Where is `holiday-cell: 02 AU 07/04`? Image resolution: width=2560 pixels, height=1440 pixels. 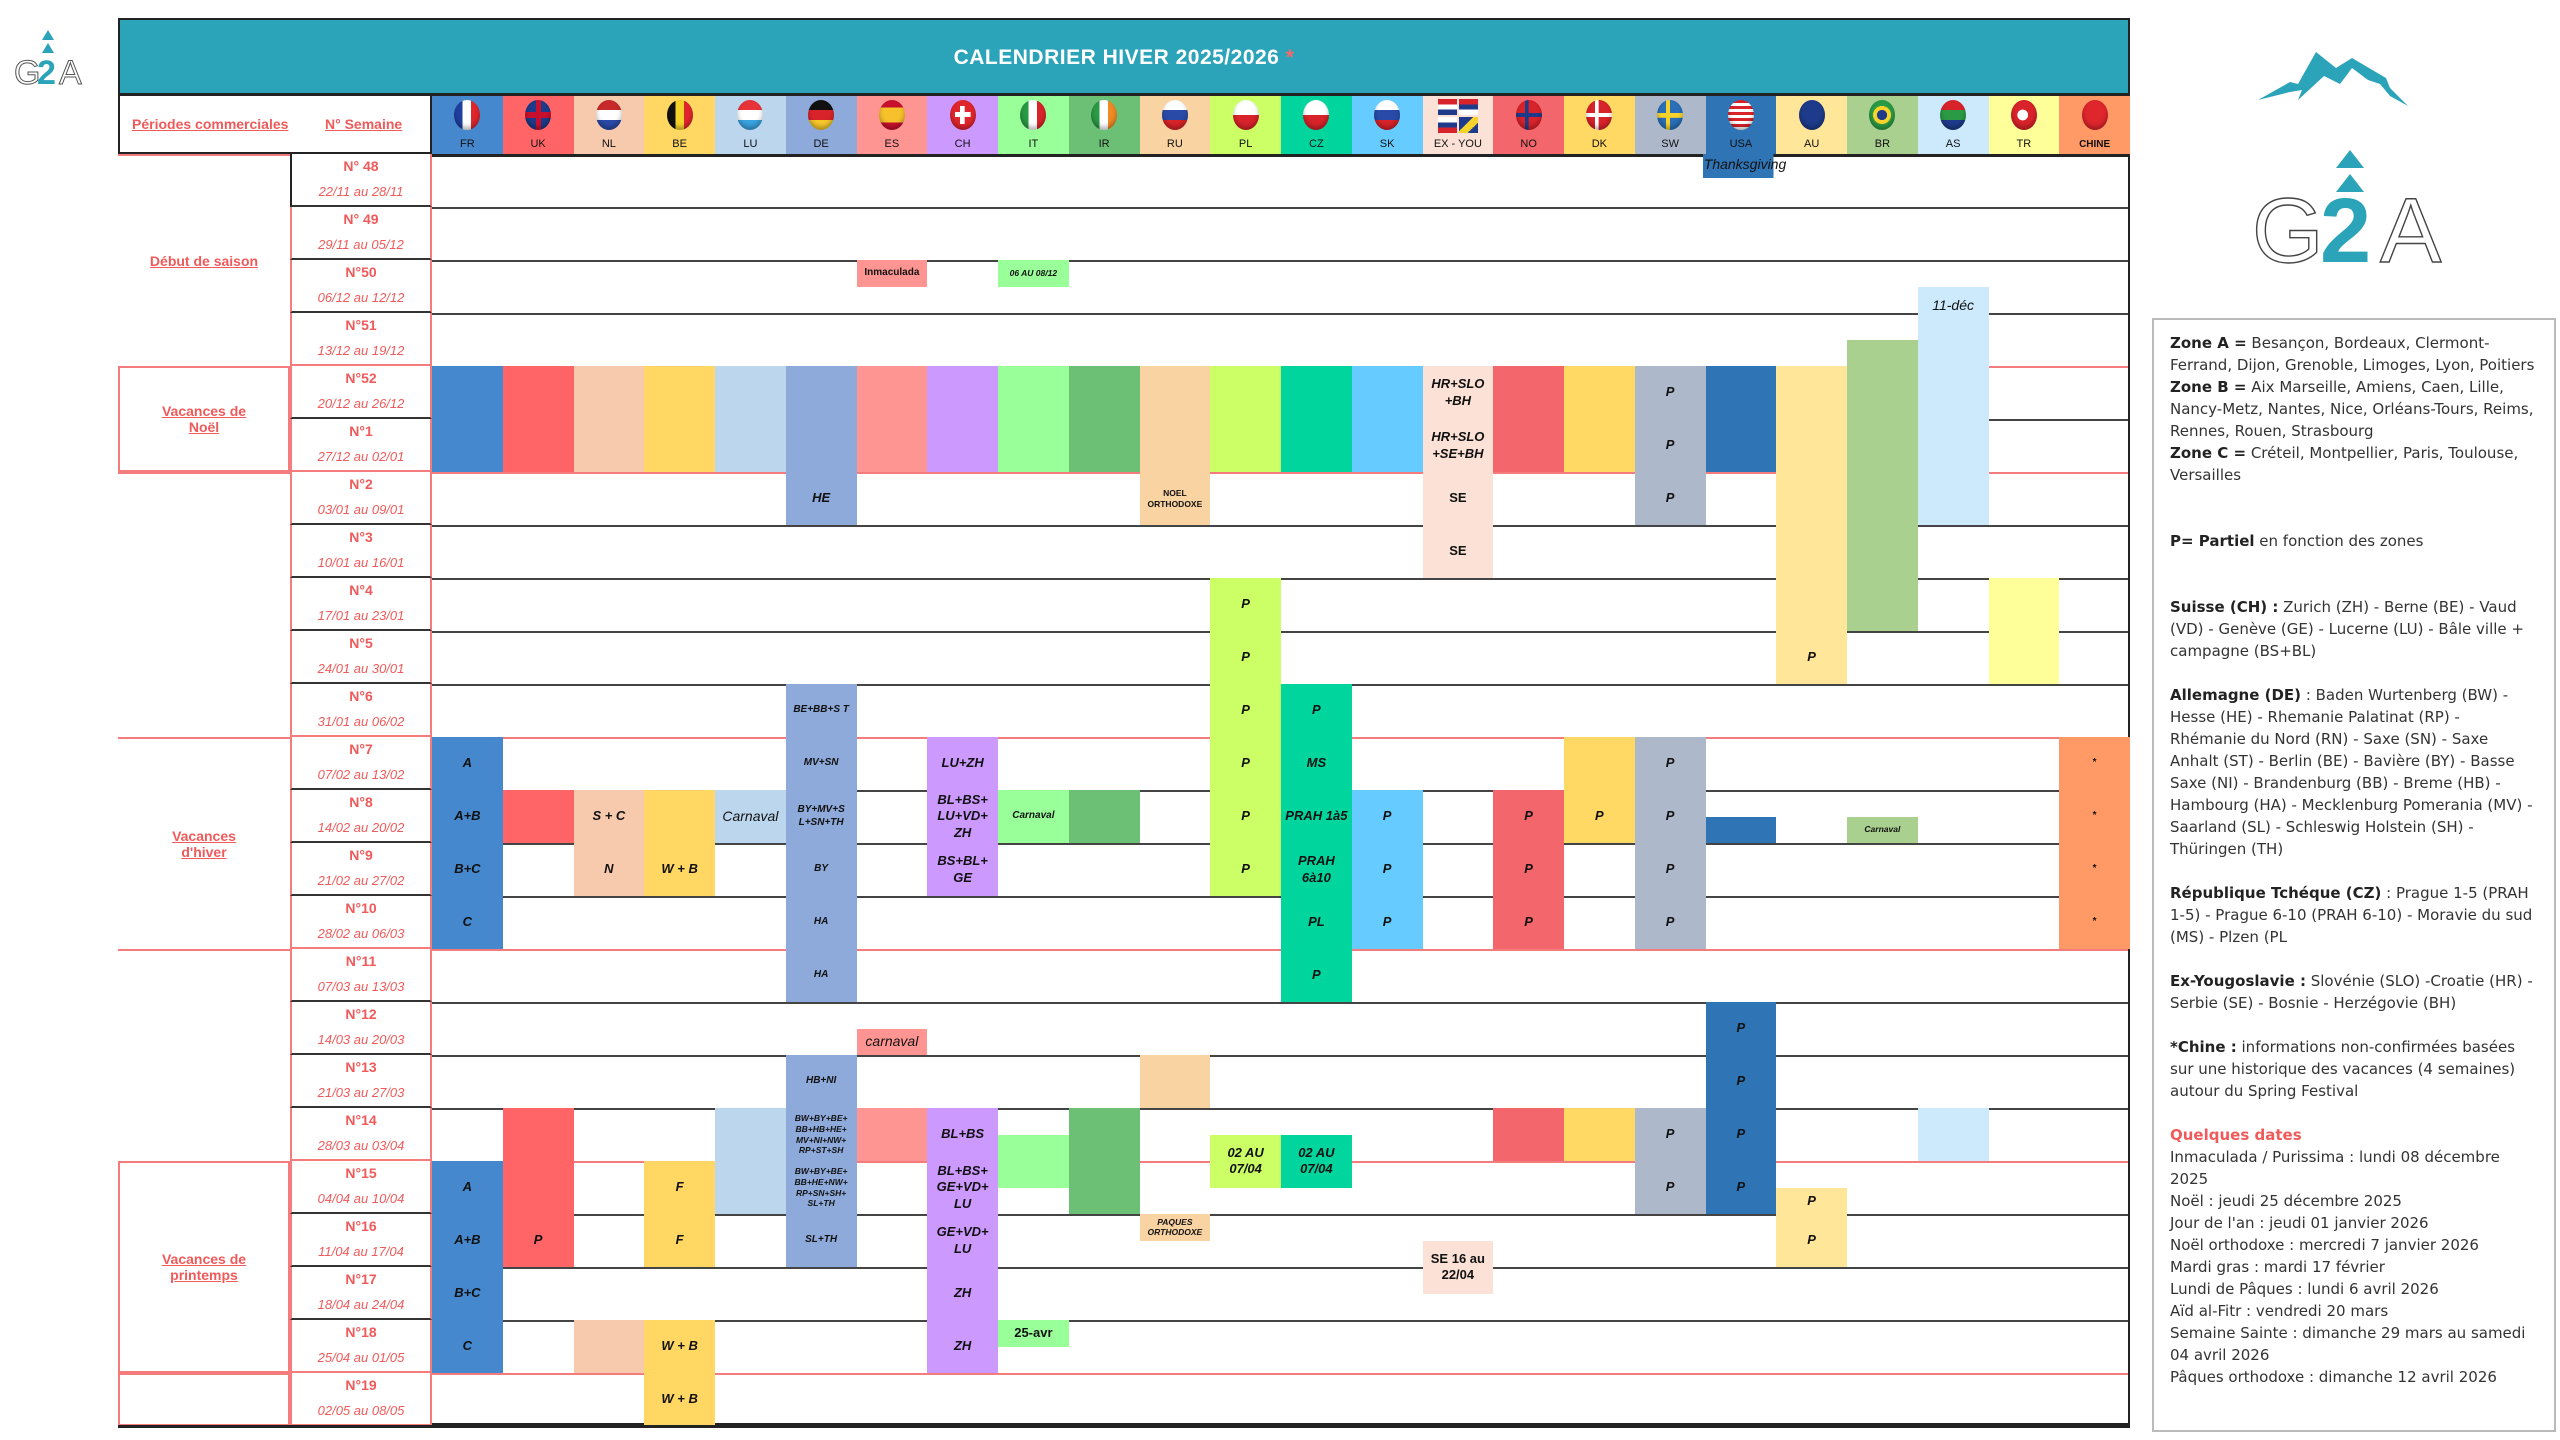
holiday-cell: 02 AU 07/04 is located at coordinates (1245, 1161).